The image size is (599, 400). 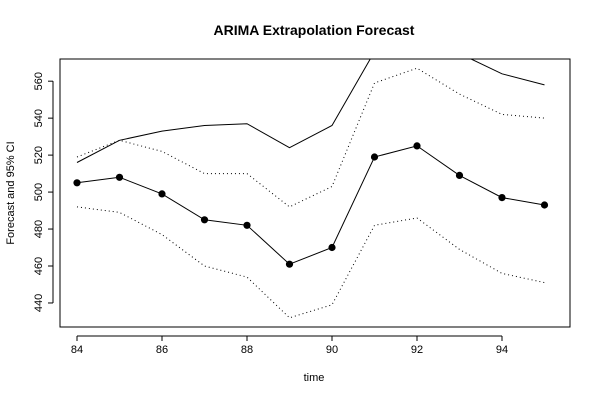 I want to click on y-tick-label: 520, so click(x=39, y=155).